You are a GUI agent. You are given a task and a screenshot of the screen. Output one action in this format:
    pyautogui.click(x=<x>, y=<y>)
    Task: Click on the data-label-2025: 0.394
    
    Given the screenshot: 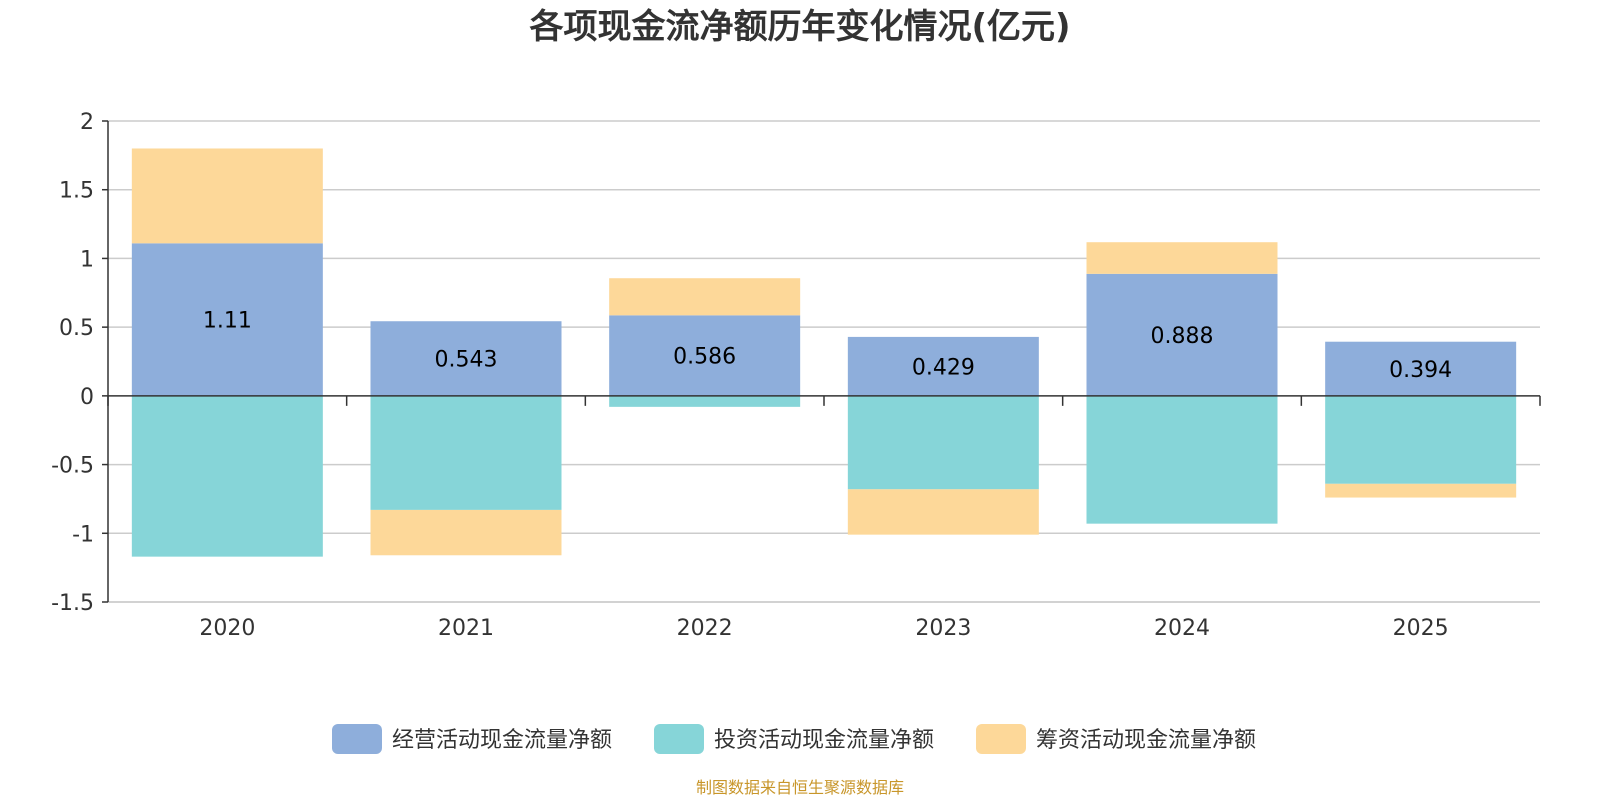 What is the action you would take?
    pyautogui.click(x=1420, y=370)
    